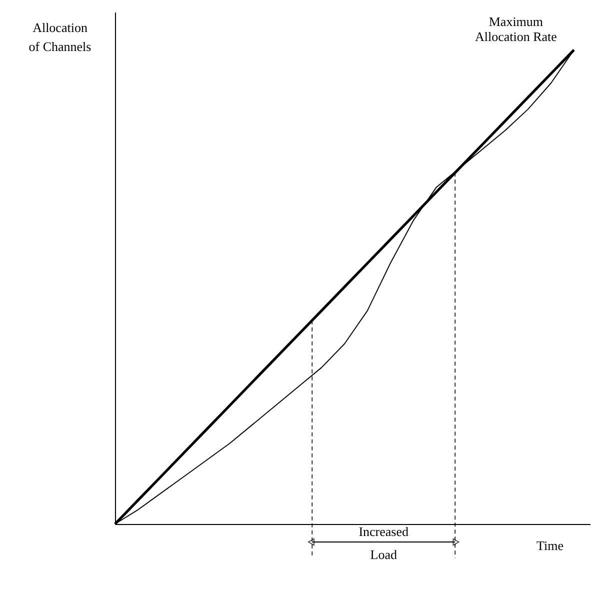 This screenshot has height=602, width=597. I want to click on x-axis-title: Time, so click(550, 545).